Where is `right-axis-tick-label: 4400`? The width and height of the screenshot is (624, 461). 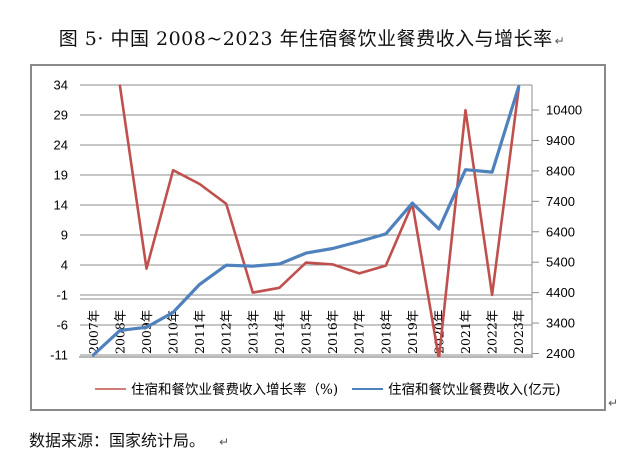
right-axis-tick-label: 4400 is located at coordinates (560, 292).